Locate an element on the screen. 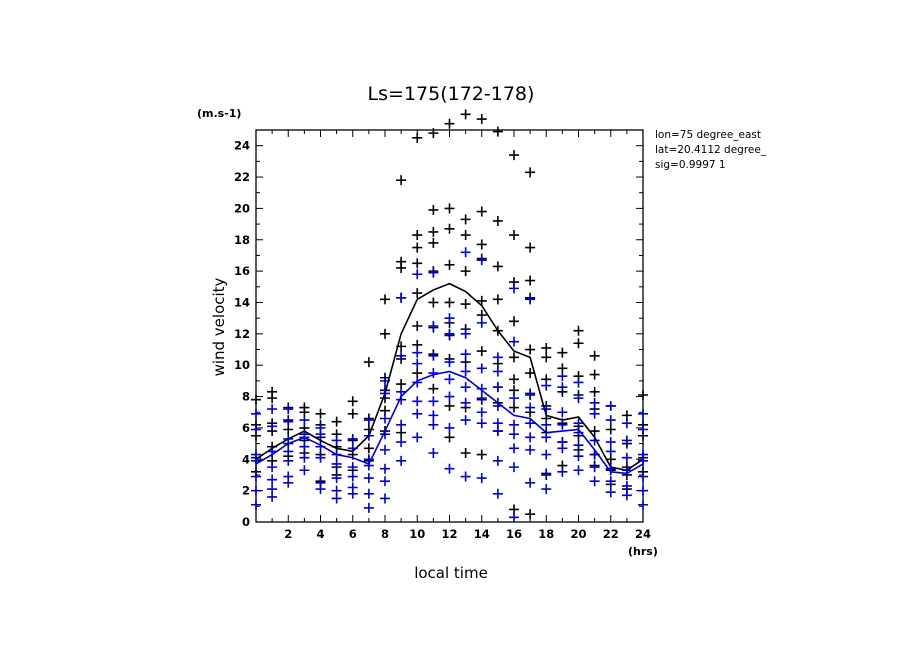 Image resolution: width=904 pixels, height=654 pixels. x-tick-label: 16 is located at coordinates (514, 534).